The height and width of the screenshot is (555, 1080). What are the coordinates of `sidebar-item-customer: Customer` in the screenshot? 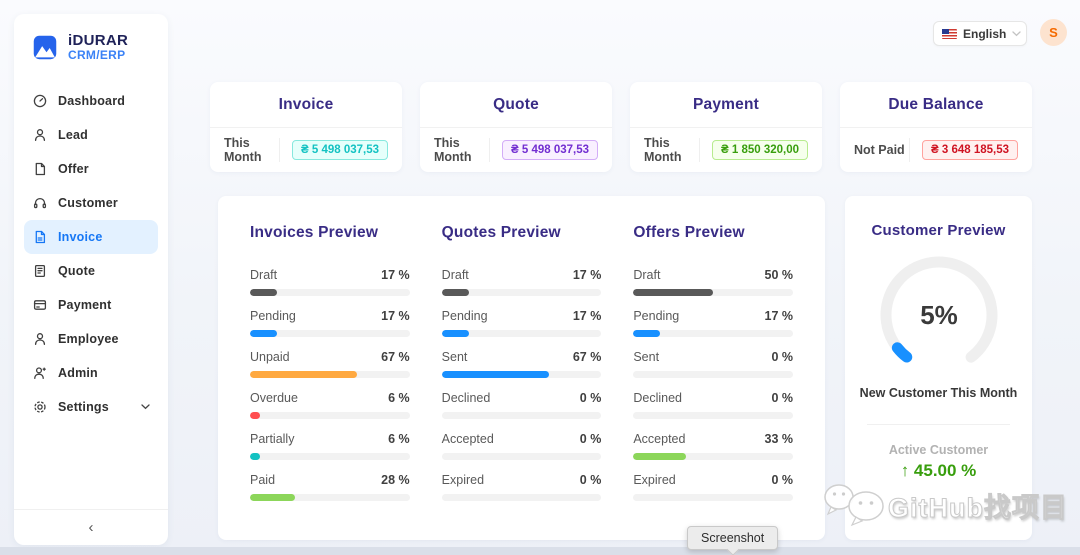 It's located at (91, 203).